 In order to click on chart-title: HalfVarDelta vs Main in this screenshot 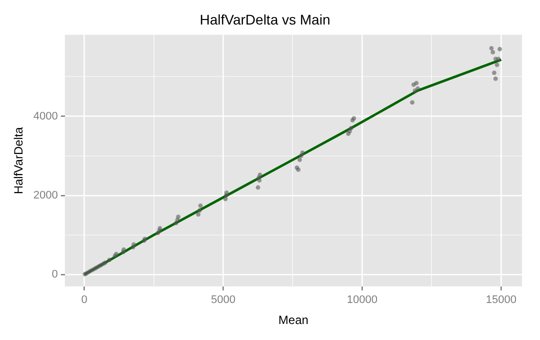, I will do `click(265, 19)`.